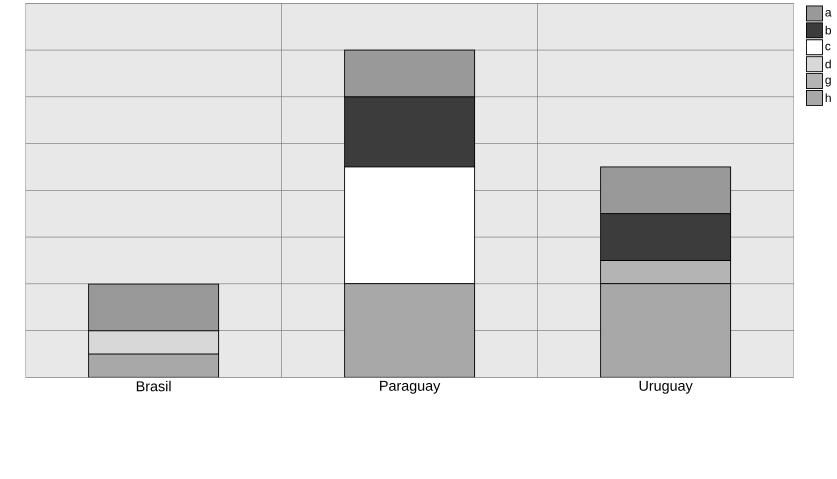 The width and height of the screenshot is (837, 479). I want to click on x-tick-label: Uruguay, so click(666, 387).